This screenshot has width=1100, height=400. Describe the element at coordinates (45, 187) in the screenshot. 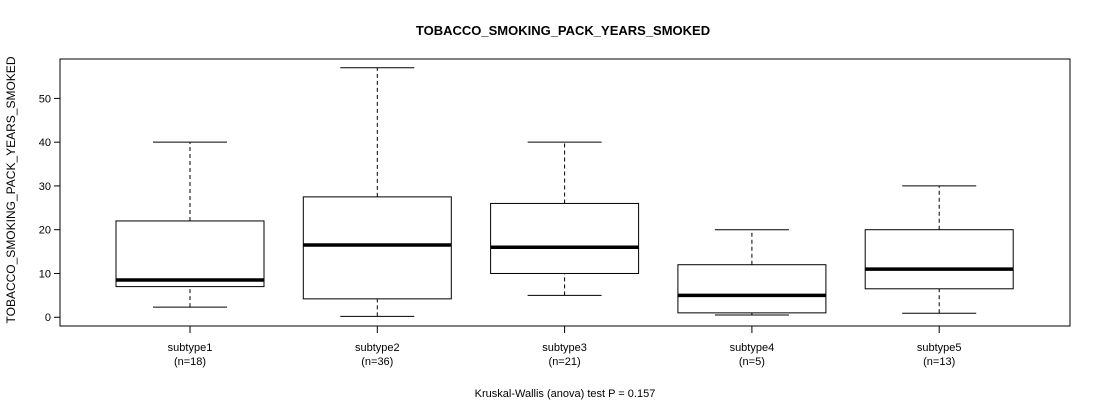

I see `y-tick-label: 30` at that location.